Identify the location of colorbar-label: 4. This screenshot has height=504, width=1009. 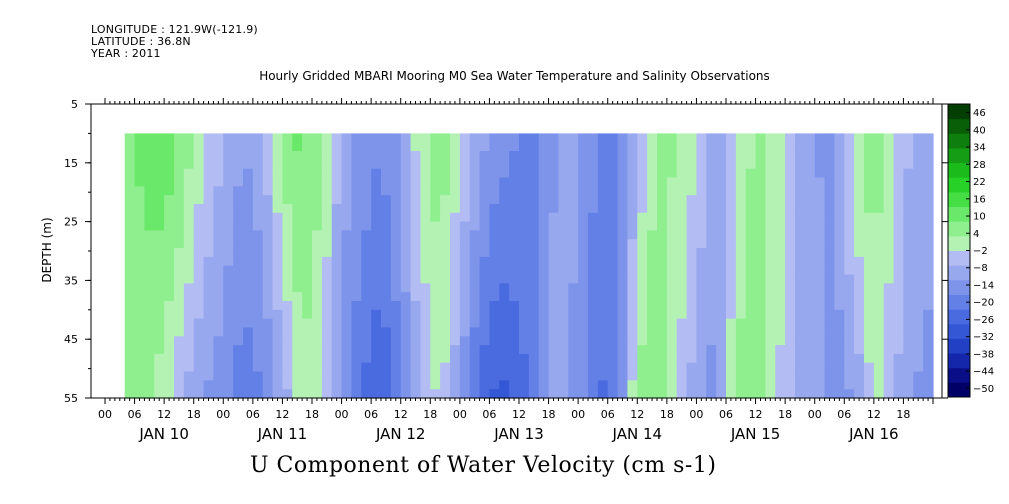
(976, 234).